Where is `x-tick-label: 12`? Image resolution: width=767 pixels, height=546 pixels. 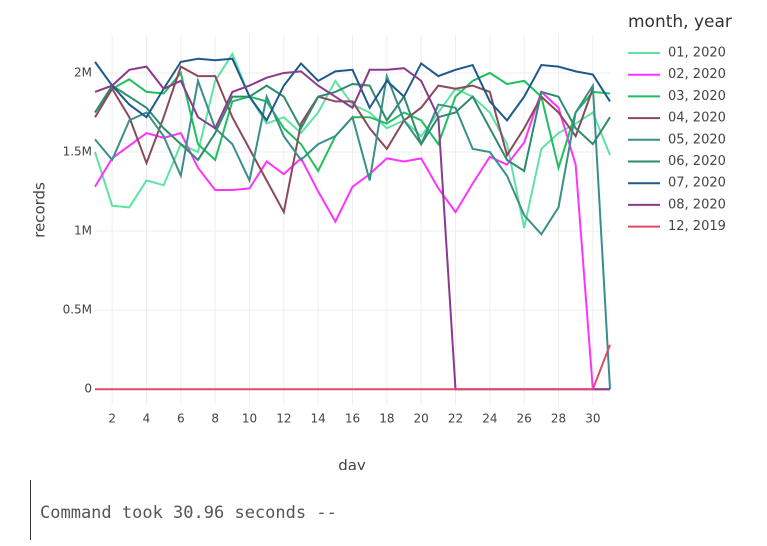
x-tick-label: 12 is located at coordinates (283, 419).